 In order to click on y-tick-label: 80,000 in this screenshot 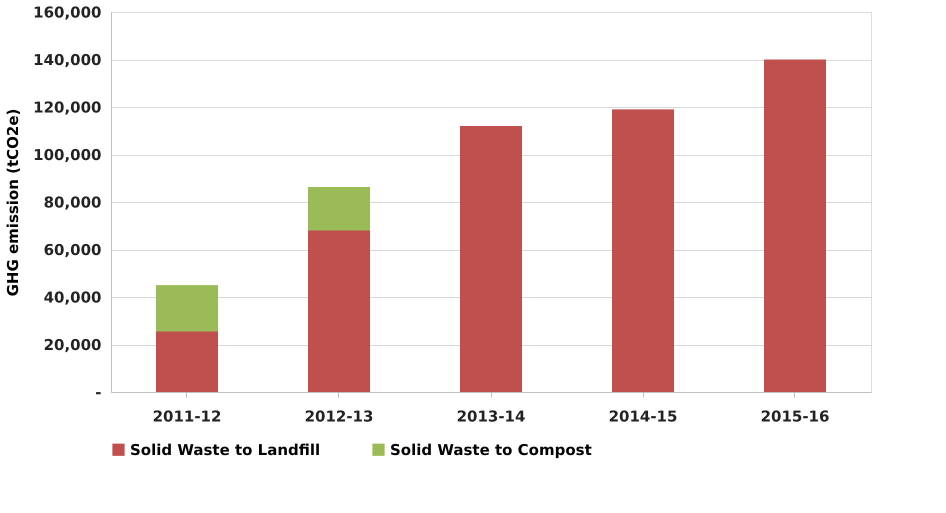, I will do `click(73, 203)`.